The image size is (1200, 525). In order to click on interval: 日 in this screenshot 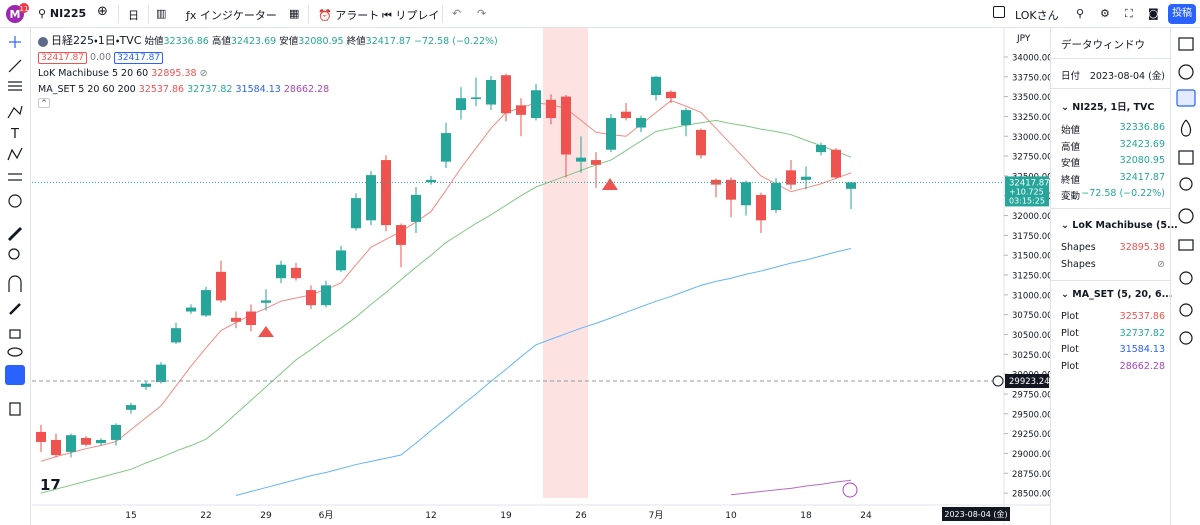, I will do `click(133, 15)`.